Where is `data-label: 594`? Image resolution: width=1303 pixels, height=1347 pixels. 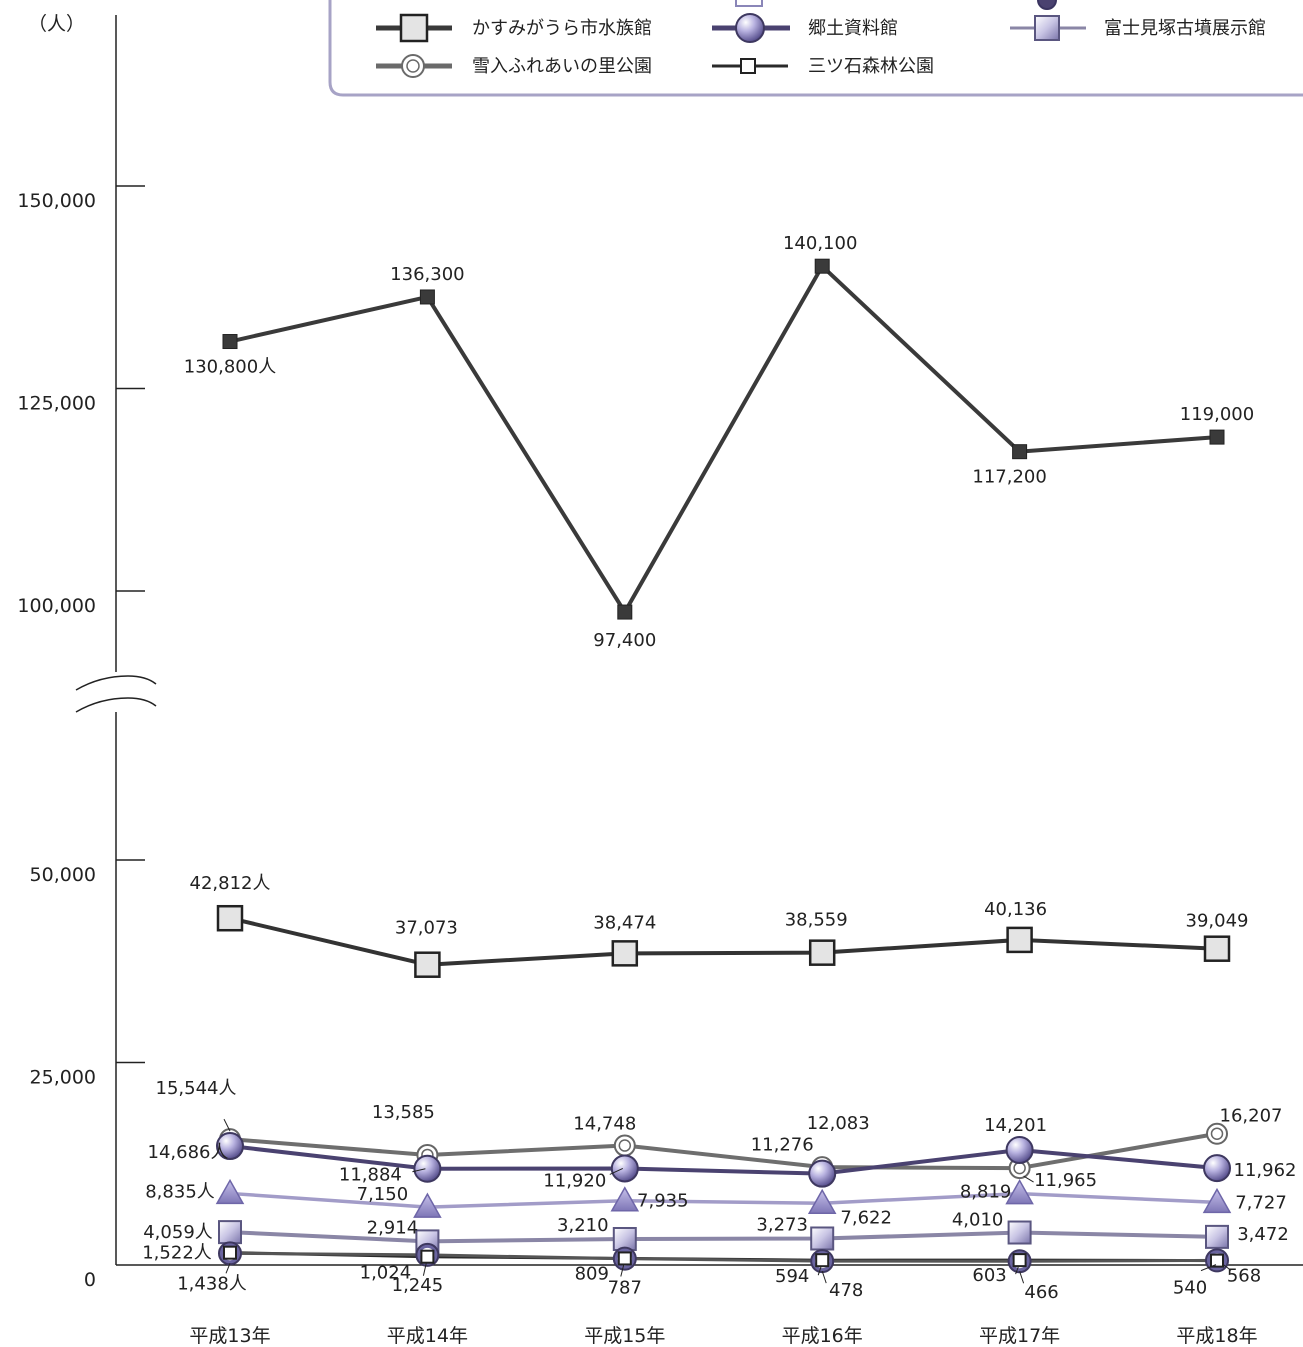 data-label: 594 is located at coordinates (792, 1276).